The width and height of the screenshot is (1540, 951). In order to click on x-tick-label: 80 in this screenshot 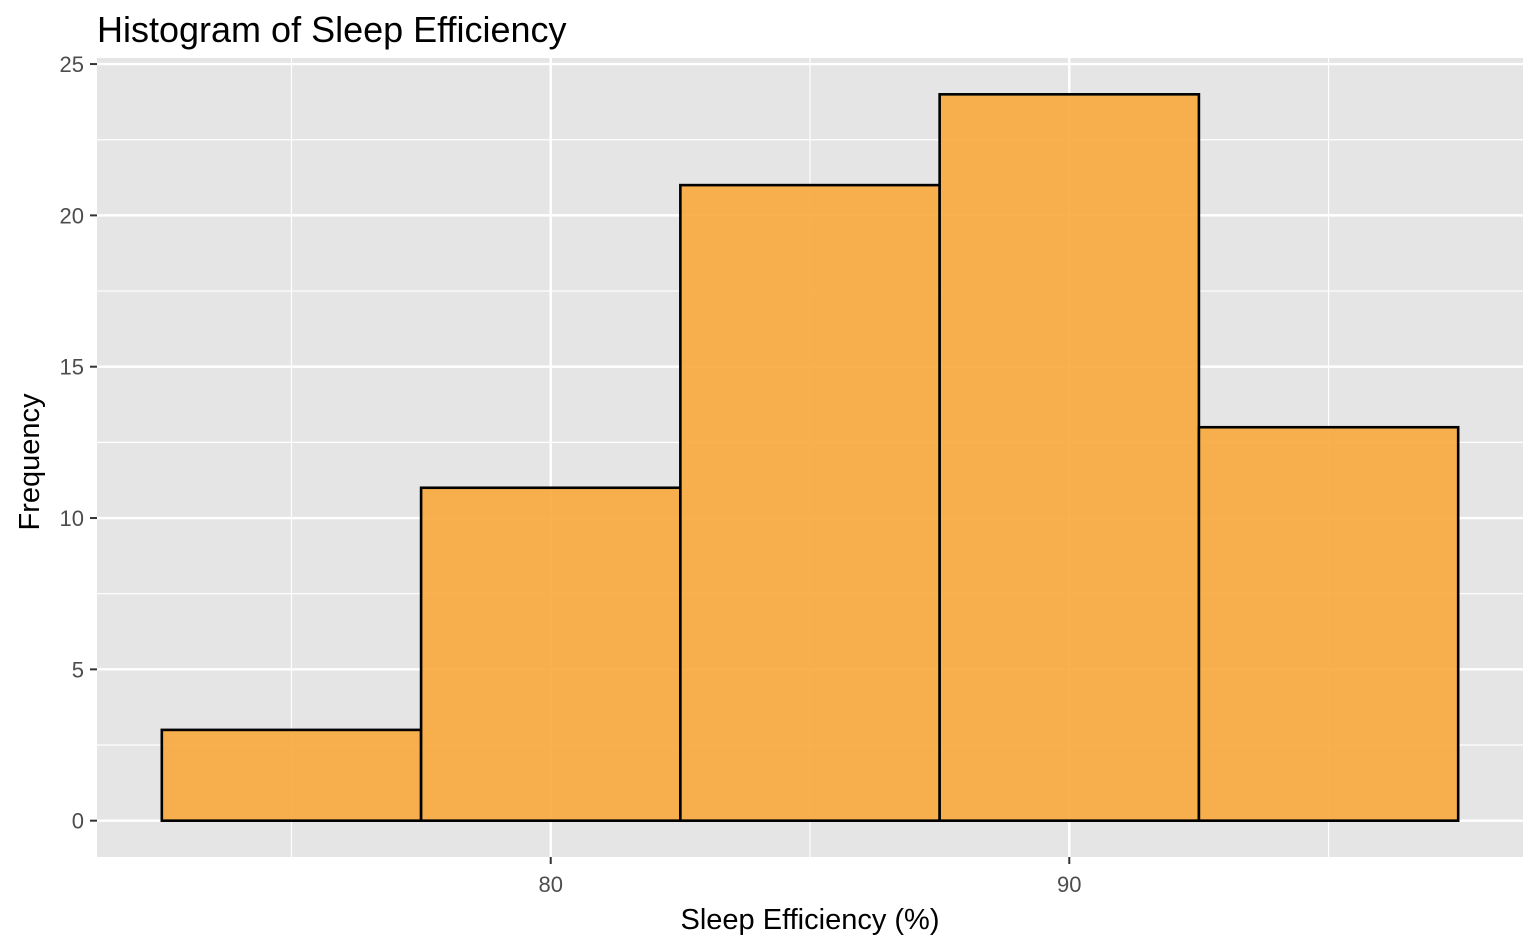, I will do `click(550, 884)`.